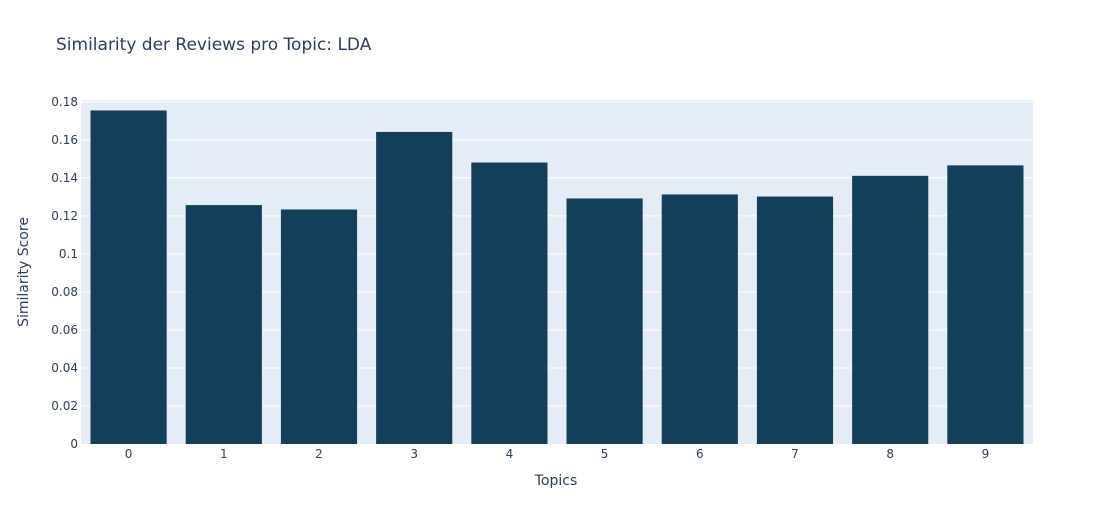 The width and height of the screenshot is (1113, 525). Describe the element at coordinates (556, 481) in the screenshot. I see `x-axis-title: Topics` at that location.